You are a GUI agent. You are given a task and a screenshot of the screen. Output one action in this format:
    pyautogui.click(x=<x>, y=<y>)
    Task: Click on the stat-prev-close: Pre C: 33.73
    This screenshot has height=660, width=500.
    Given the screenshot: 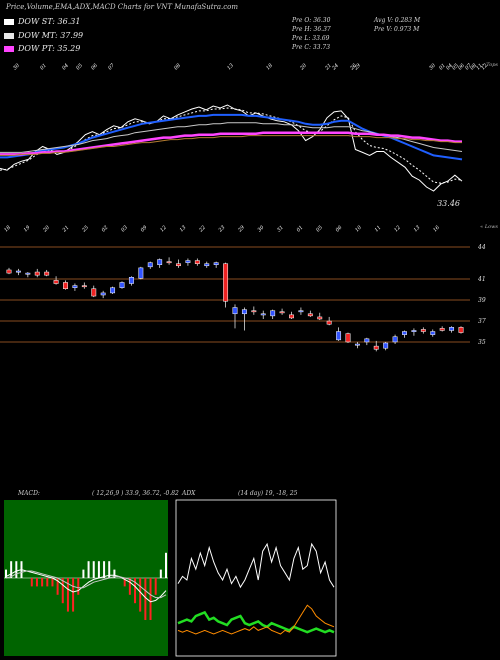 What is the action you would take?
    pyautogui.click(x=311, y=47)
    